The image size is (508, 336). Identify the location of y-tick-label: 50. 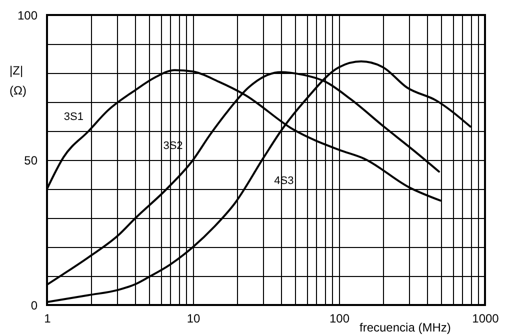
(31, 161).